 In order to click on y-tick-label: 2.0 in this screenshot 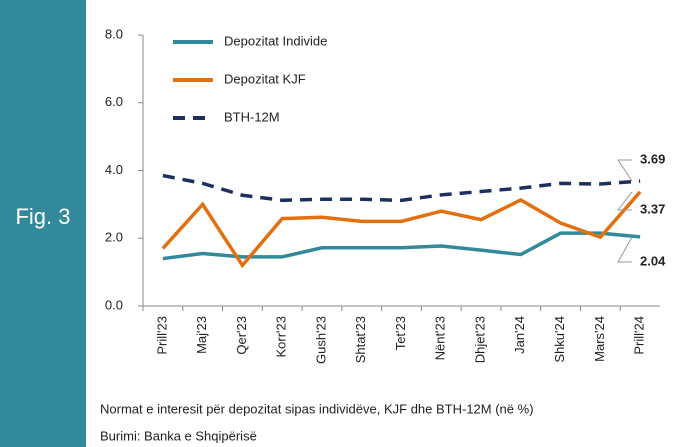, I will do `click(114, 237)`.